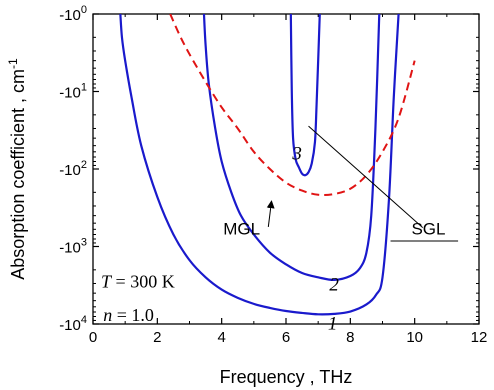  I want to click on y-tick-exponent: 1, so click(84, 88).